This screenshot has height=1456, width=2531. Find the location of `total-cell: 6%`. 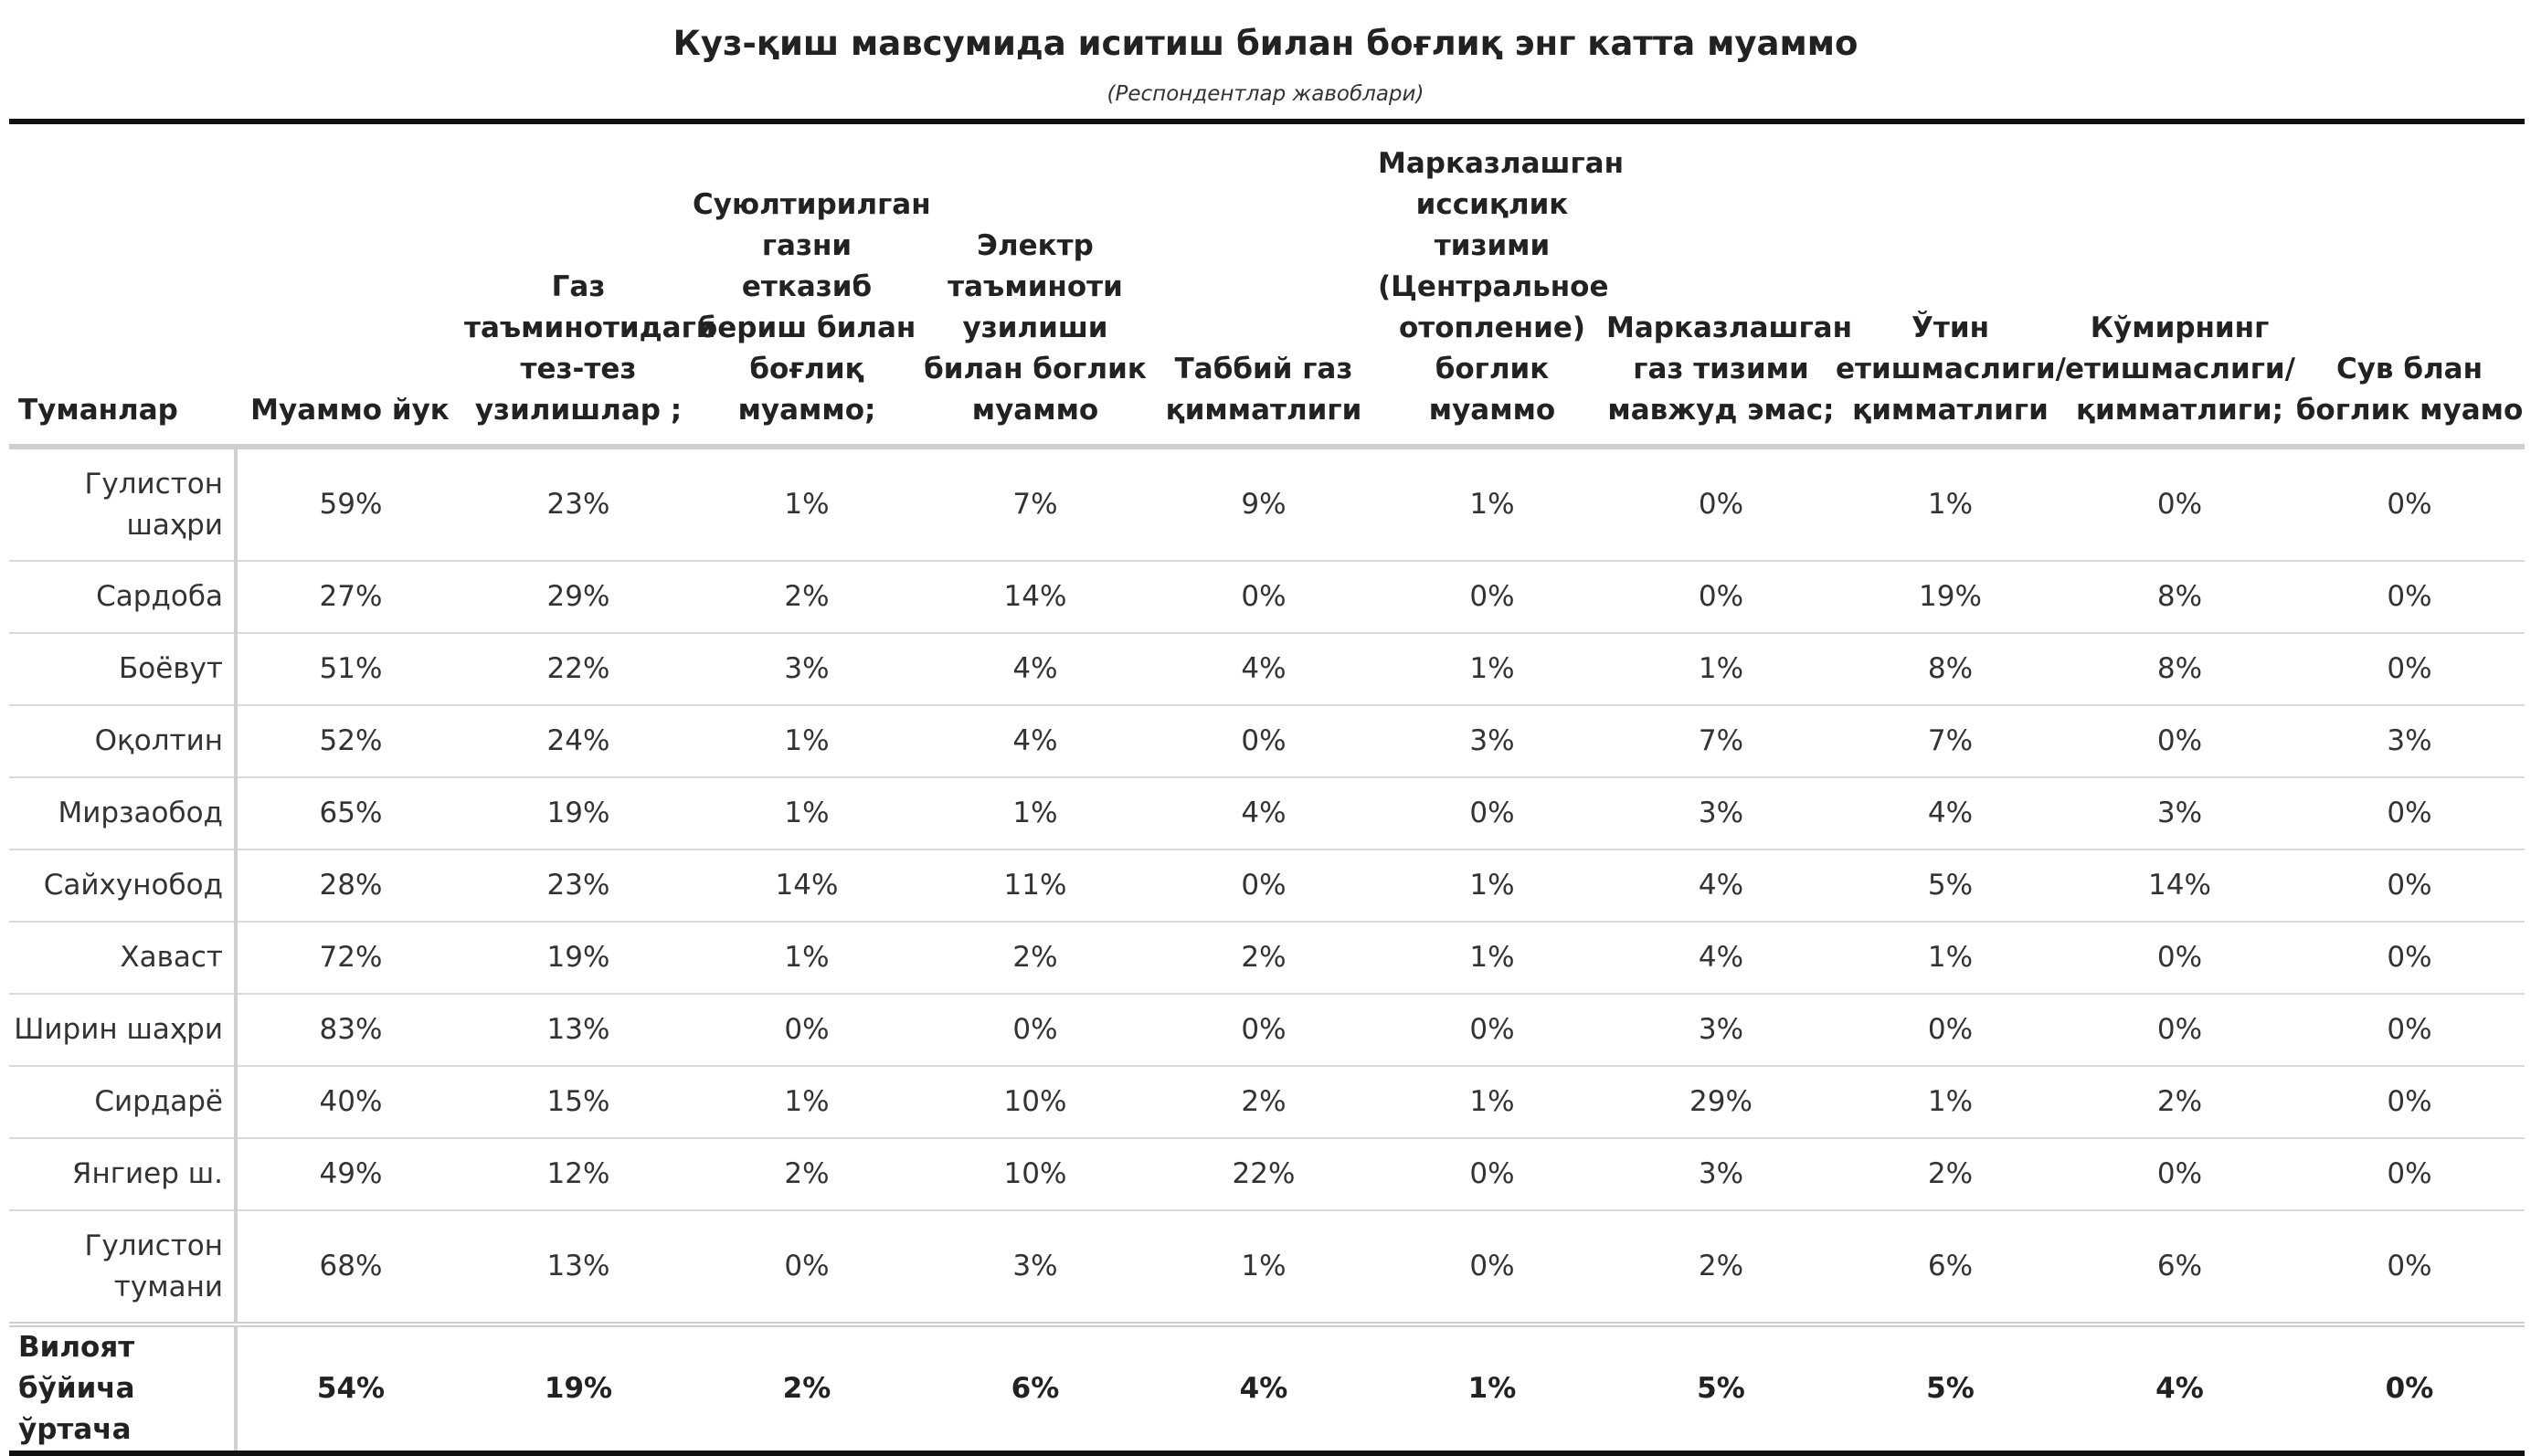

total-cell: 6% is located at coordinates (1035, 1389).